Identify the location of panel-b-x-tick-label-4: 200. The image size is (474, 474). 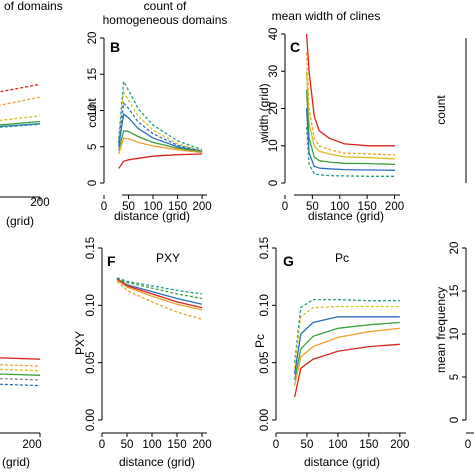
(202, 207).